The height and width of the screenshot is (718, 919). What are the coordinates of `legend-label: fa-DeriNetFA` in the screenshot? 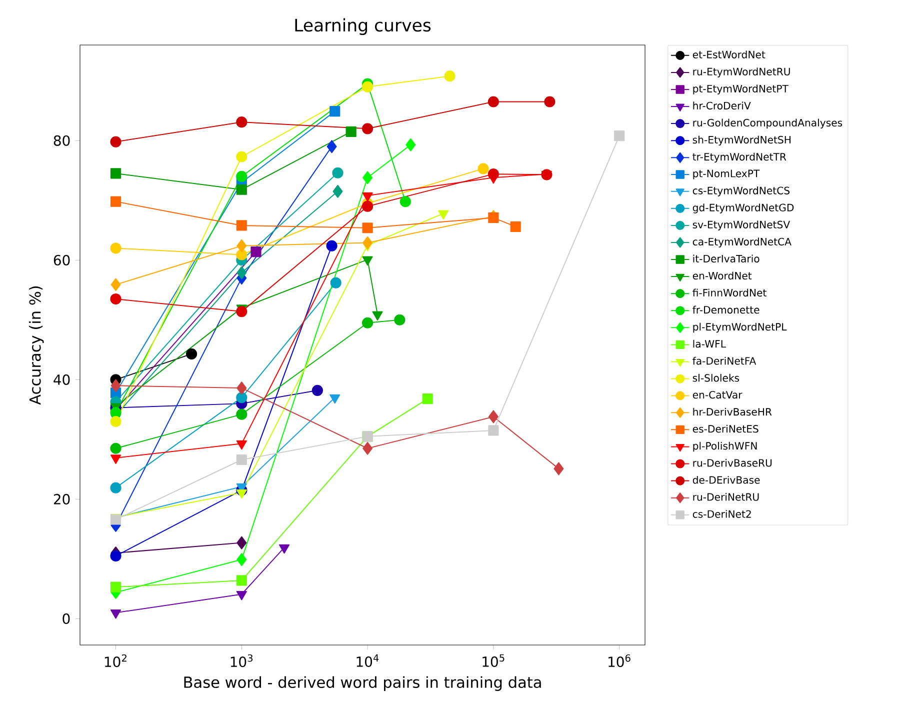 It's located at (724, 360).